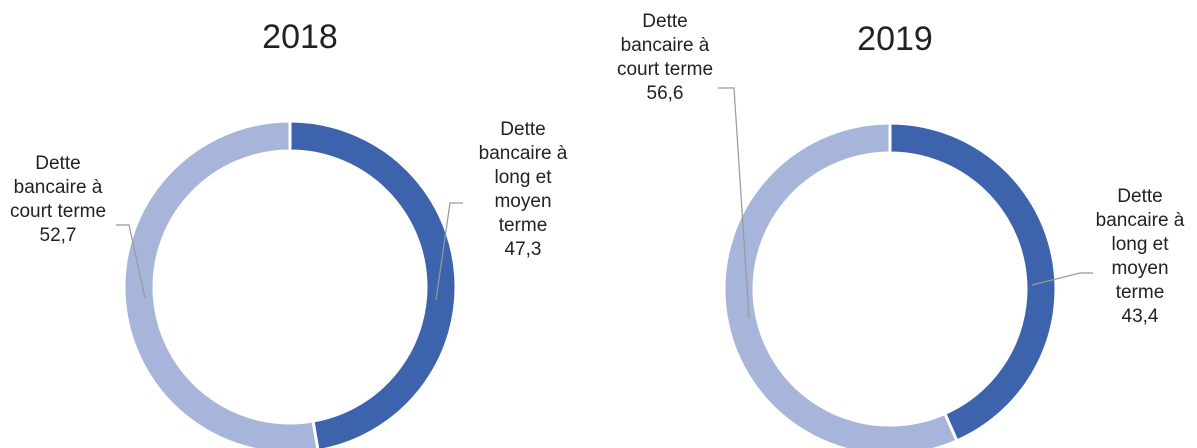 Image resolution: width=1197 pixels, height=448 pixels. Describe the element at coordinates (895, 39) in the screenshot. I see `chart-title: 2019` at that location.